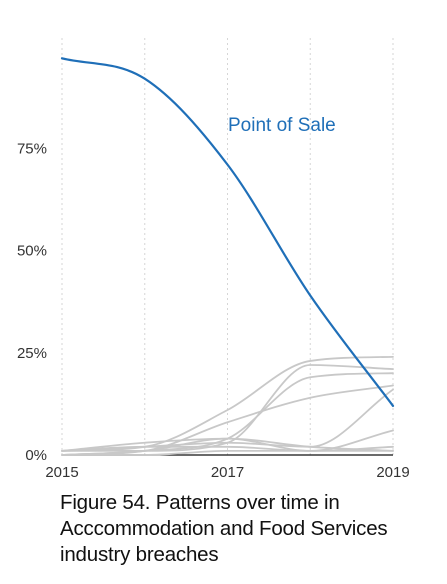 This screenshot has width=447, height=584. What do you see at coordinates (282, 125) in the screenshot?
I see `series-label-point-of-sale: Point of Sale` at bounding box center [282, 125].